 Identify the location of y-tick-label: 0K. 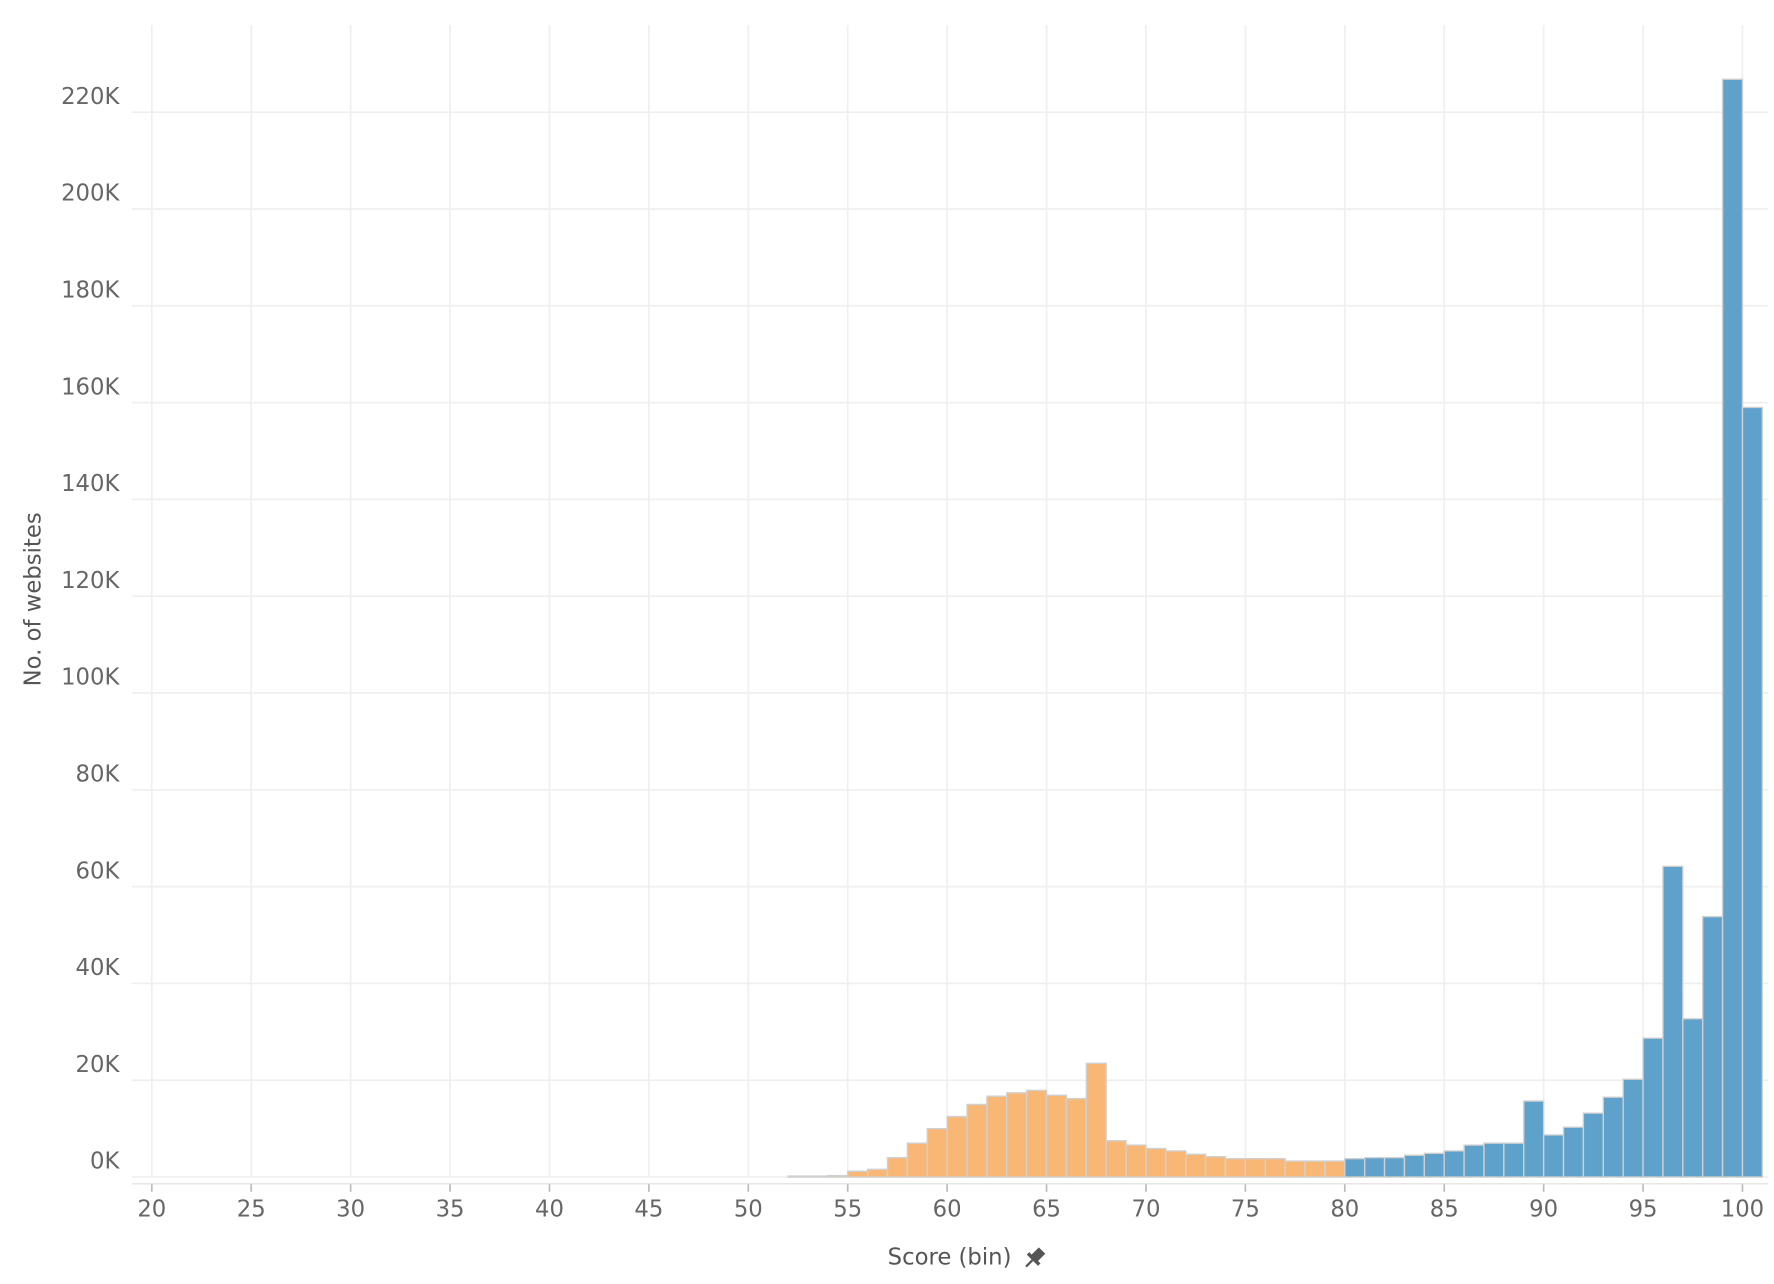
(105, 1162).